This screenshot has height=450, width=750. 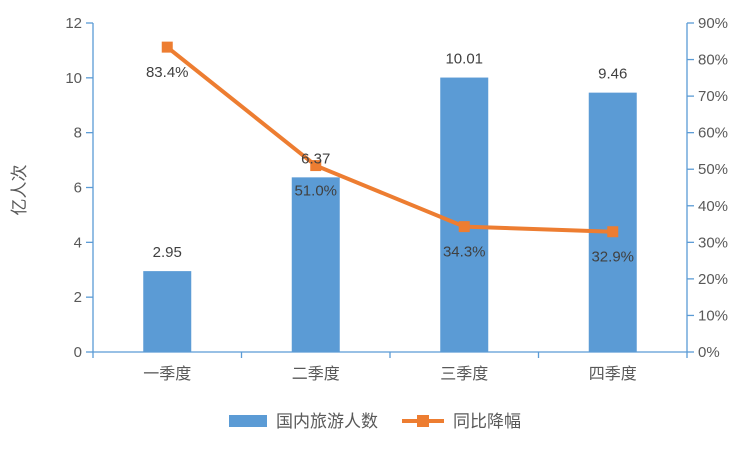 What do you see at coordinates (327, 421) in the screenshot?
I see `legend-label-bar-series: 国内旅游人数` at bounding box center [327, 421].